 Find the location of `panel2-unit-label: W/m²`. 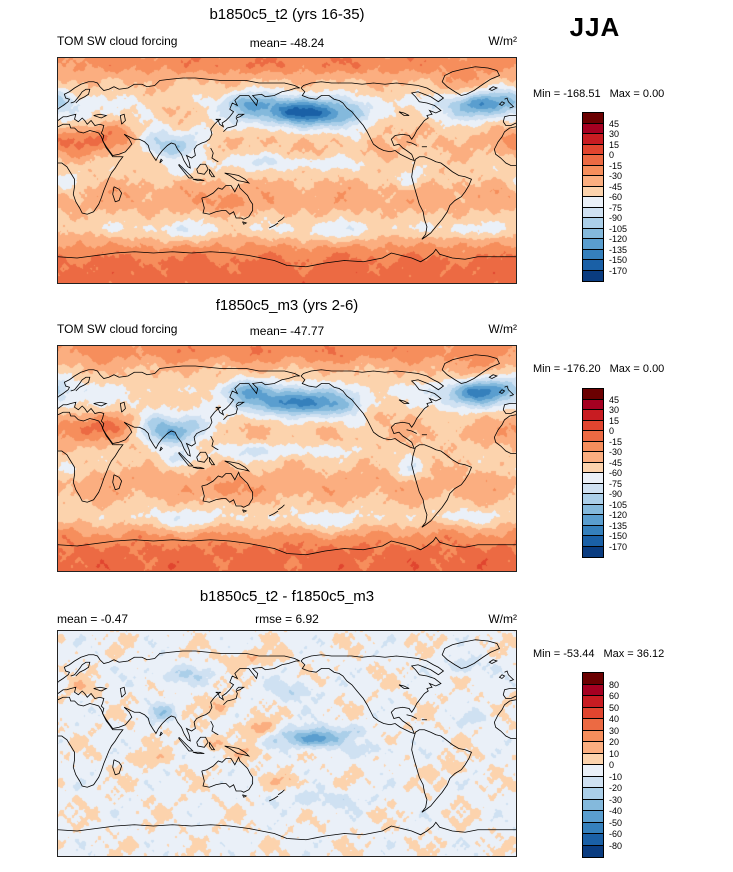

panel2-unit-label: W/m² is located at coordinates (502, 329).